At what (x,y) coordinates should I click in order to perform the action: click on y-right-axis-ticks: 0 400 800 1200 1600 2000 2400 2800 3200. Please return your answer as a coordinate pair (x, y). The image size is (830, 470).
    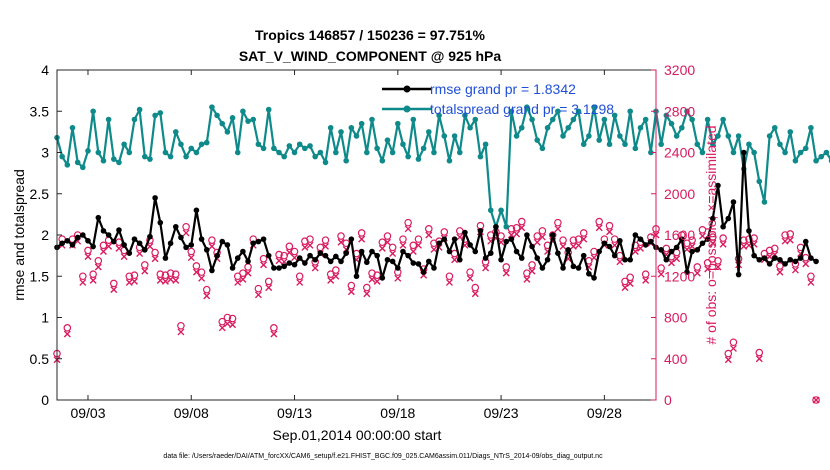
    Looking at the image, I should click on (673, 235).